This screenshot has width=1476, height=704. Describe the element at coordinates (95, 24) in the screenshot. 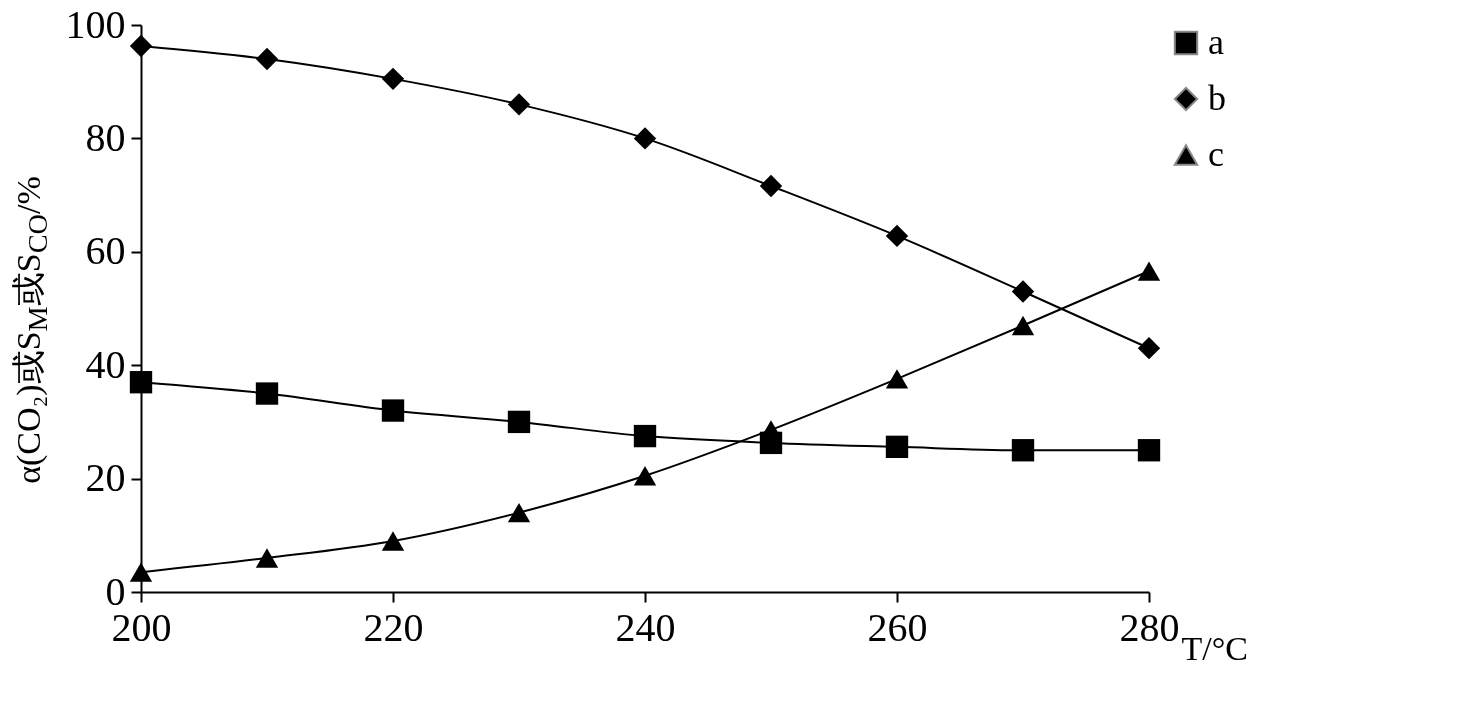

I see `y-tick-label: 100` at that location.